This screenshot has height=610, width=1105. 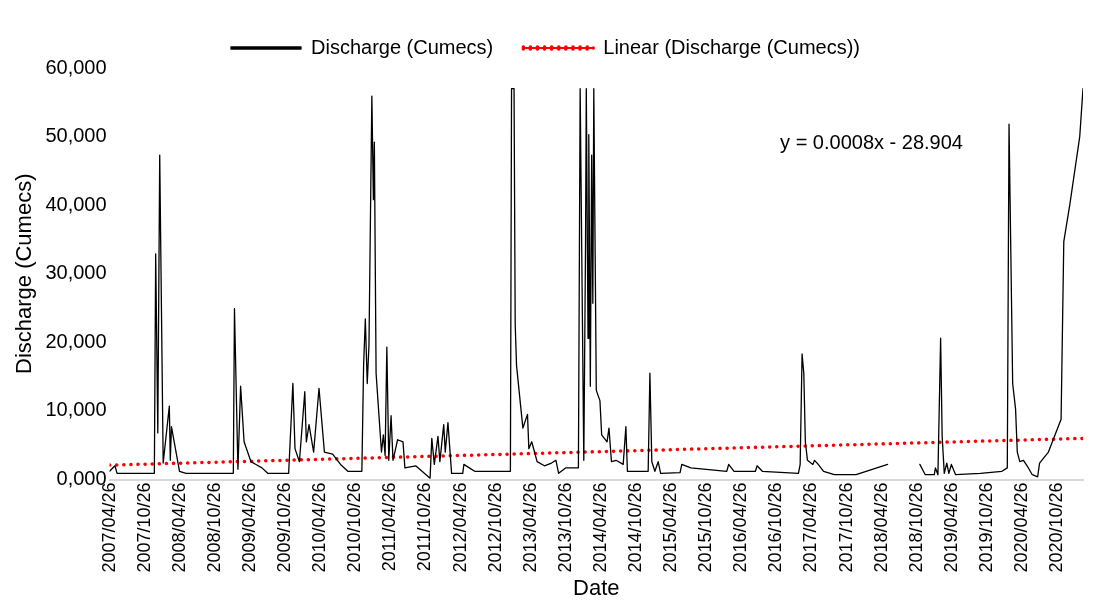 I want to click on y-tick-label: 60,000, so click(x=76, y=66).